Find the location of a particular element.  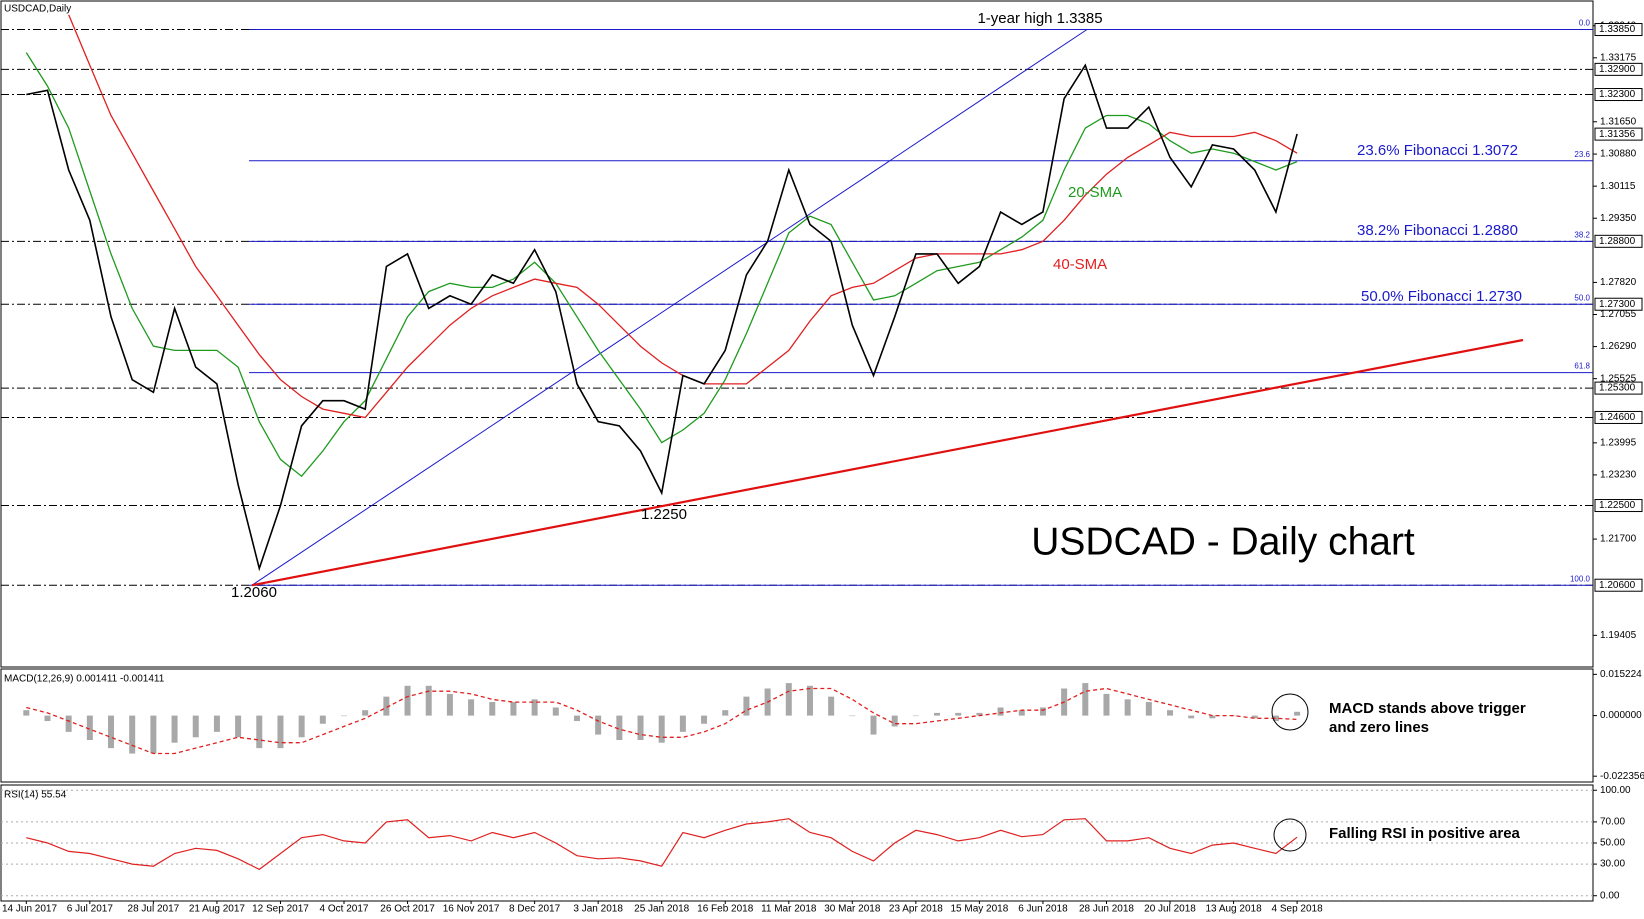

x-tick-label: 14 Jun 2017 is located at coordinates (29, 909).